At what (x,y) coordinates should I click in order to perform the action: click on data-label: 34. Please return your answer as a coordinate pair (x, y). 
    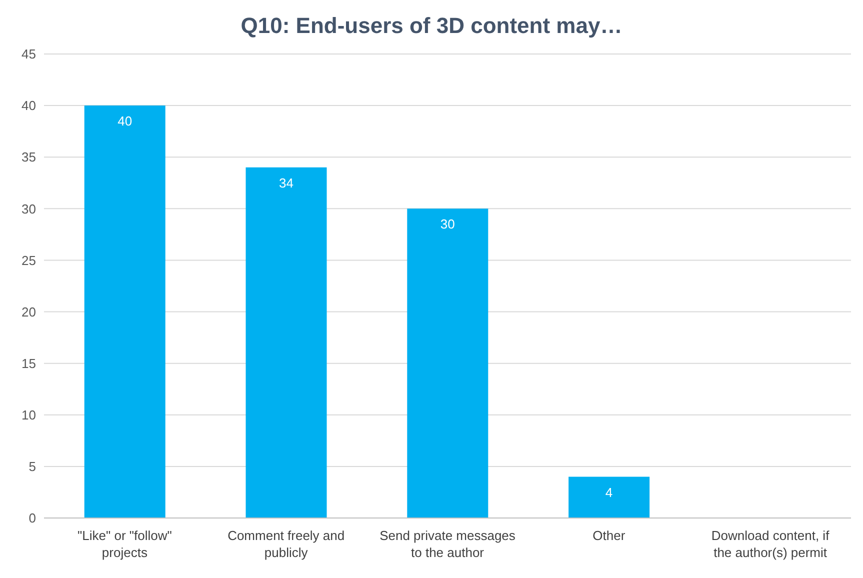
    Looking at the image, I should click on (286, 182).